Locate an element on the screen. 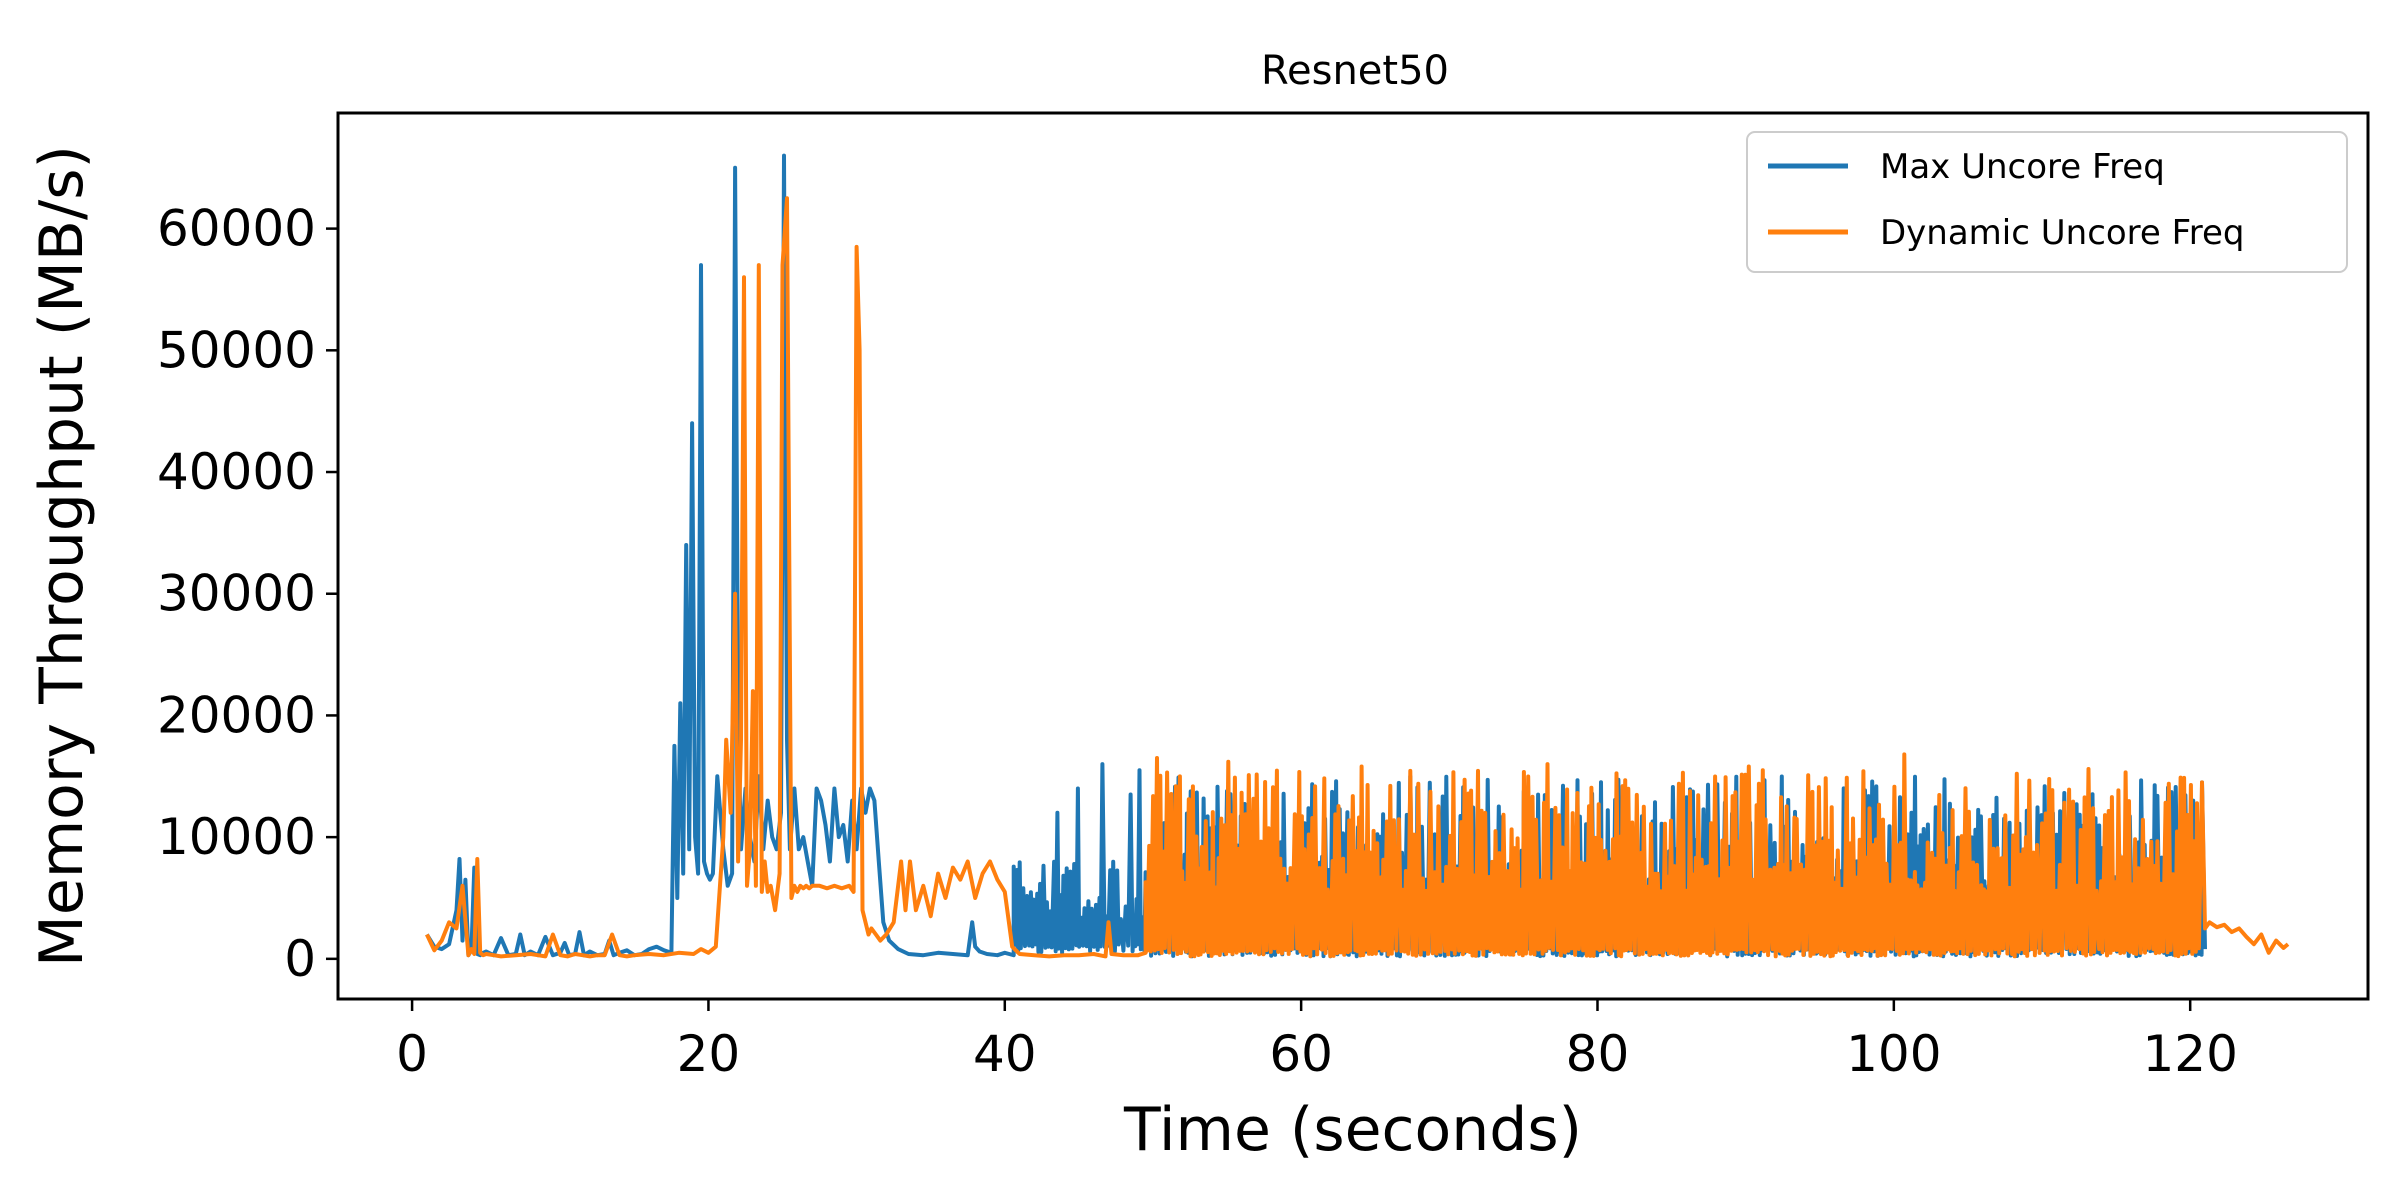 The width and height of the screenshot is (2400, 1200). y-tick-label: 40000 is located at coordinates (236, 472).